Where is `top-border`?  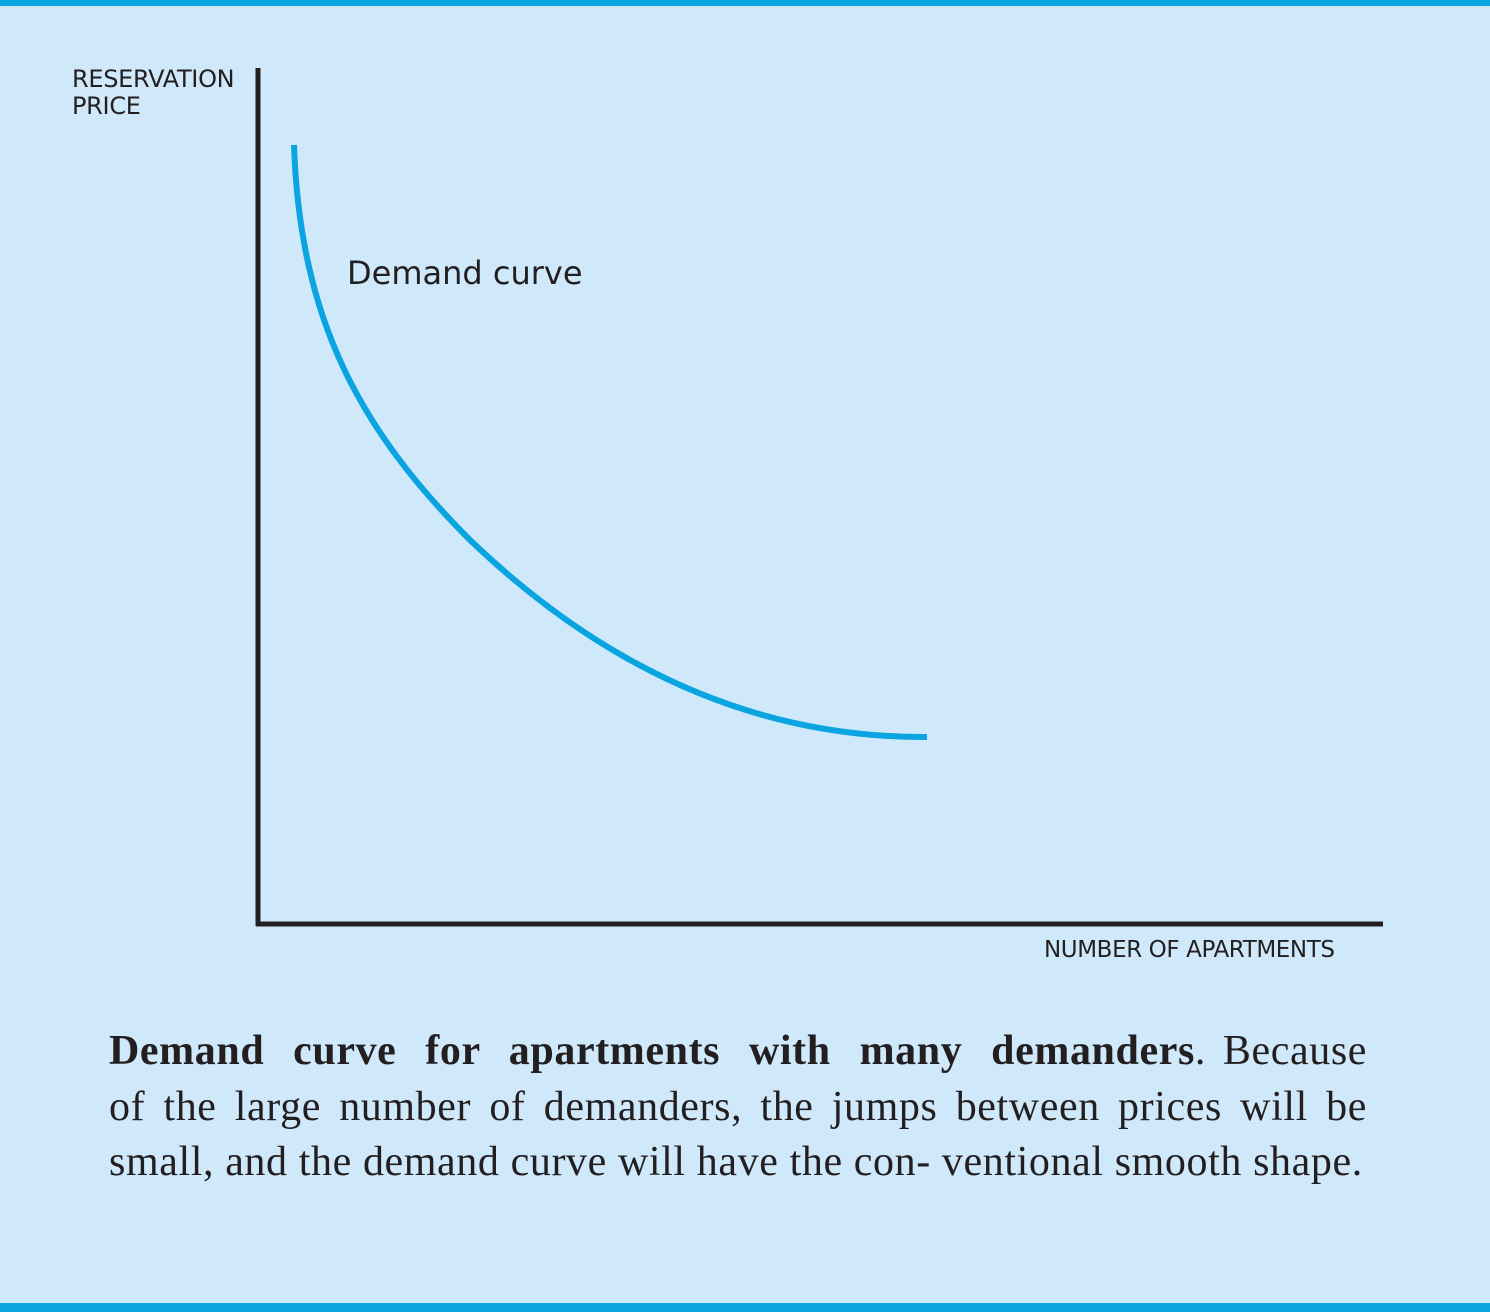 top-border is located at coordinates (745, 3).